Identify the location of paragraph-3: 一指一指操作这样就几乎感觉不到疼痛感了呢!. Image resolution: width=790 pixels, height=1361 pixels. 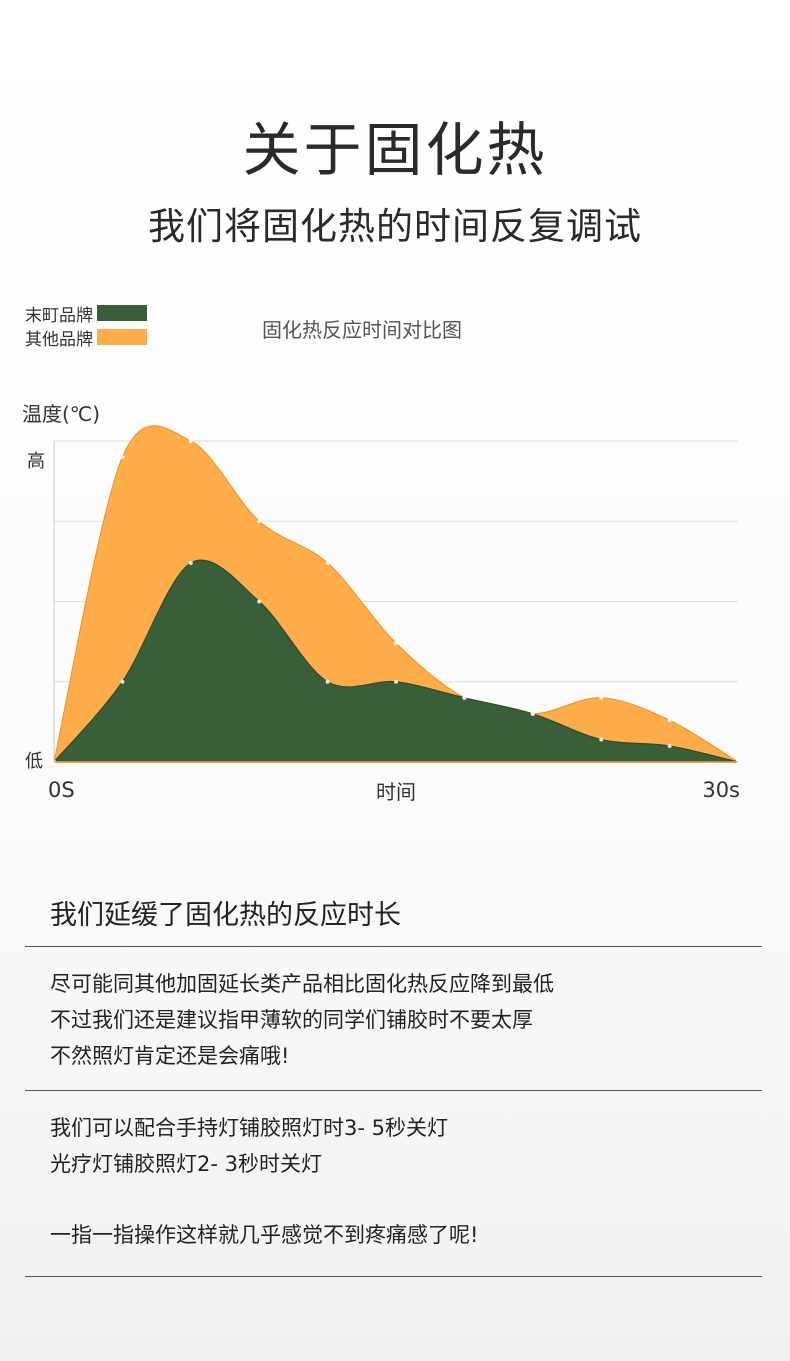
(264, 1235).